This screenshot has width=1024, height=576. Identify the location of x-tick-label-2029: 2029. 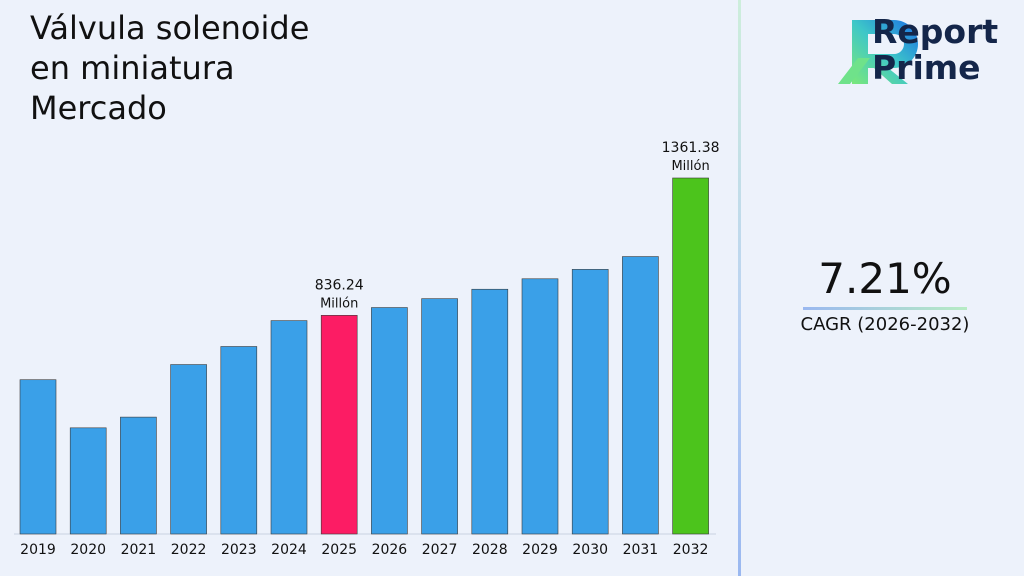
(540, 550).